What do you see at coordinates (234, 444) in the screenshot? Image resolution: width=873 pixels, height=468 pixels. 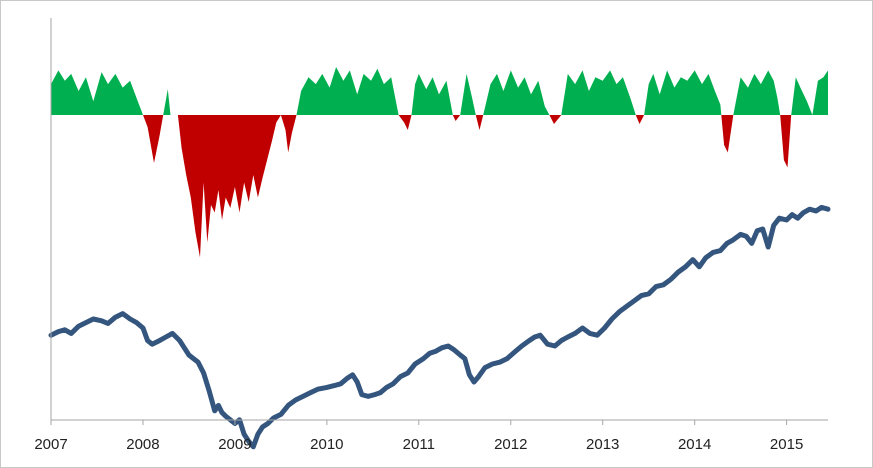 I see `x-tick-label: 2009` at bounding box center [234, 444].